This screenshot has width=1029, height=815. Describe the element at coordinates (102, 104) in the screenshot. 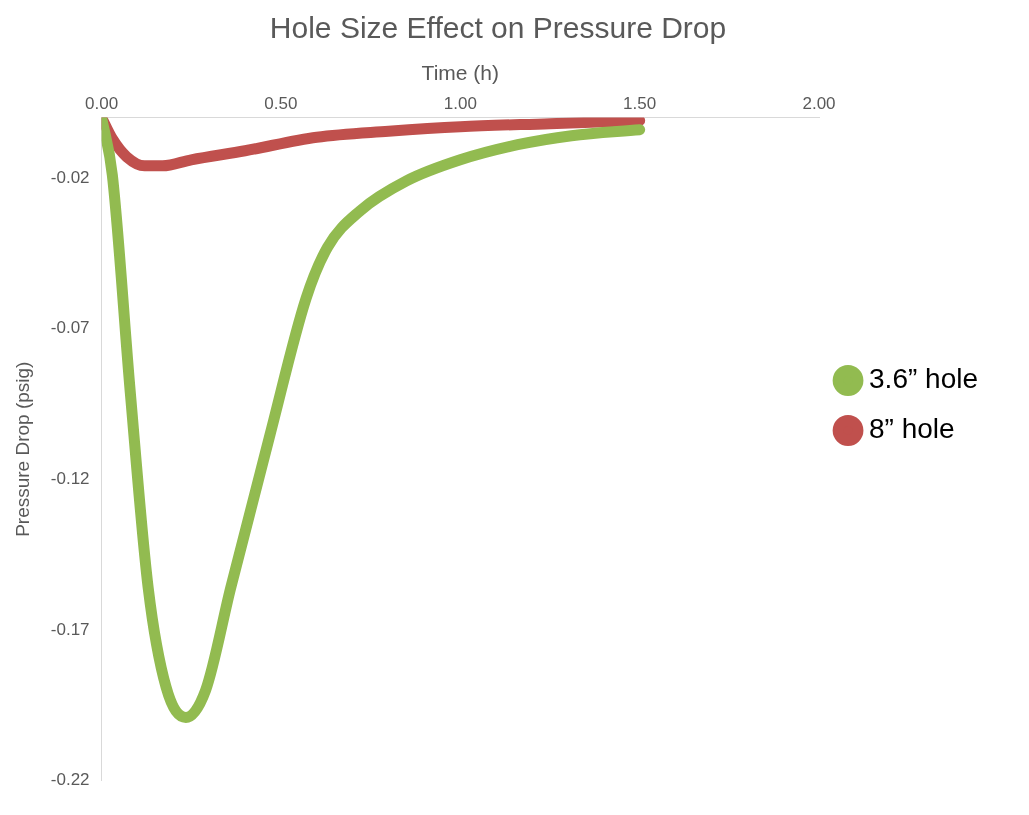

I see `x-tick-label: 0.00` at that location.